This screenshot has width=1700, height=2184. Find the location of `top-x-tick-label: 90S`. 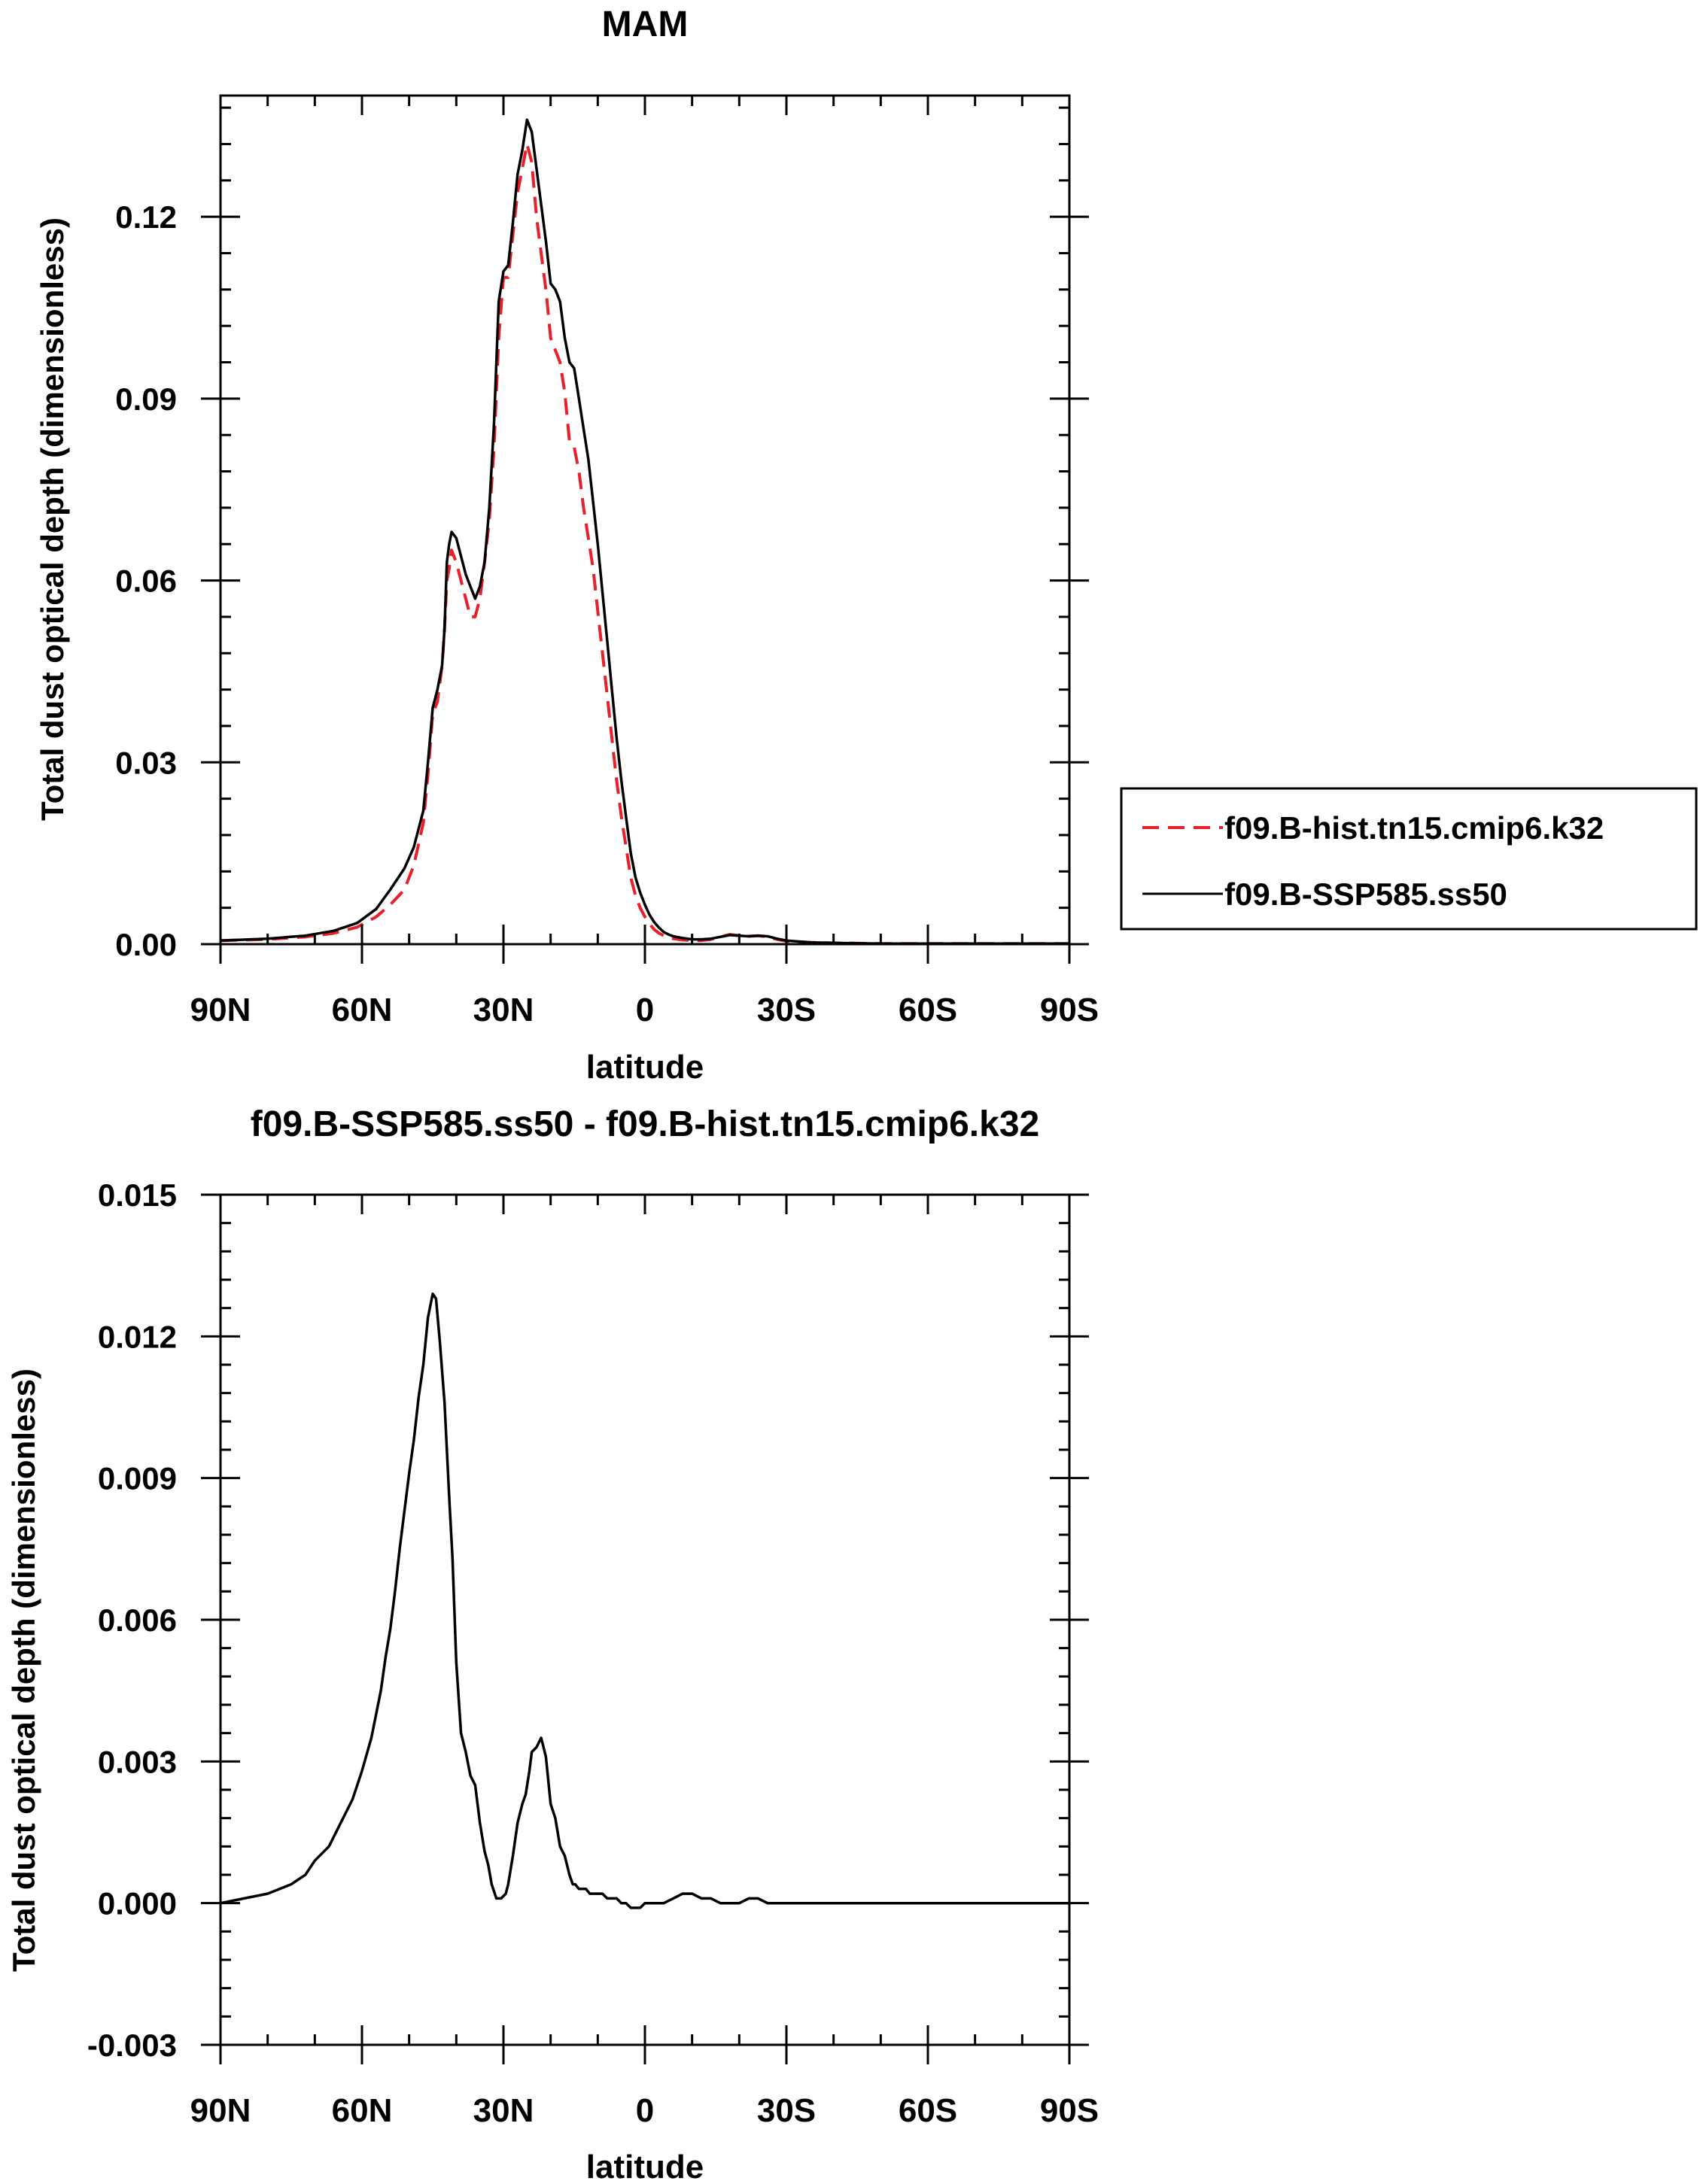

top-x-tick-label: 90S is located at coordinates (1069, 1010).